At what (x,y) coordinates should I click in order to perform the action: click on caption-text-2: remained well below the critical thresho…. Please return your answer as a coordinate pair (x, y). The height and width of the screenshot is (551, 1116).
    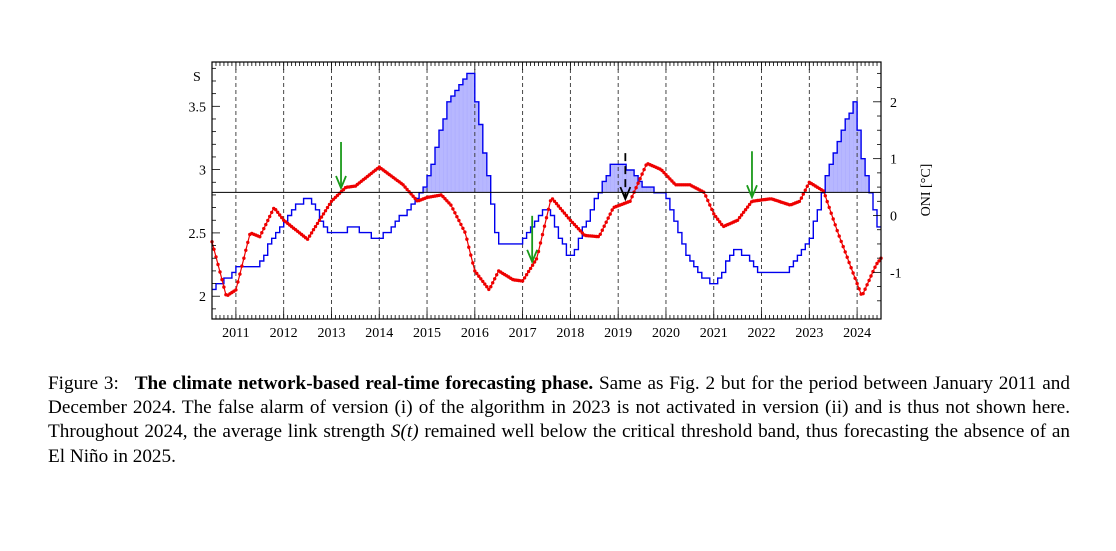
    Looking at the image, I should click on (559, 444).